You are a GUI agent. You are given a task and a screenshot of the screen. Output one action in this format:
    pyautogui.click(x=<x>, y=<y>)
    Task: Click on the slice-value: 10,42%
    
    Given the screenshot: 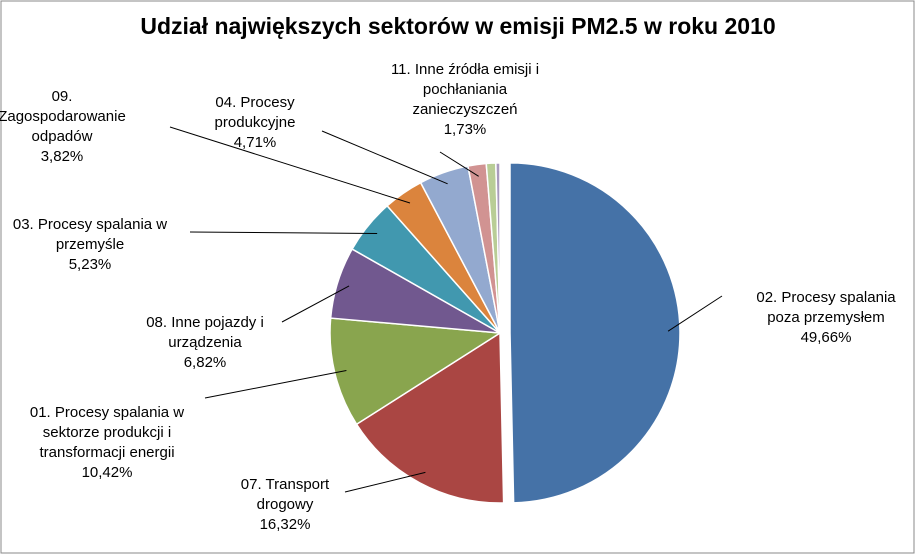 What is the action you would take?
    pyautogui.click(x=107, y=472)
    